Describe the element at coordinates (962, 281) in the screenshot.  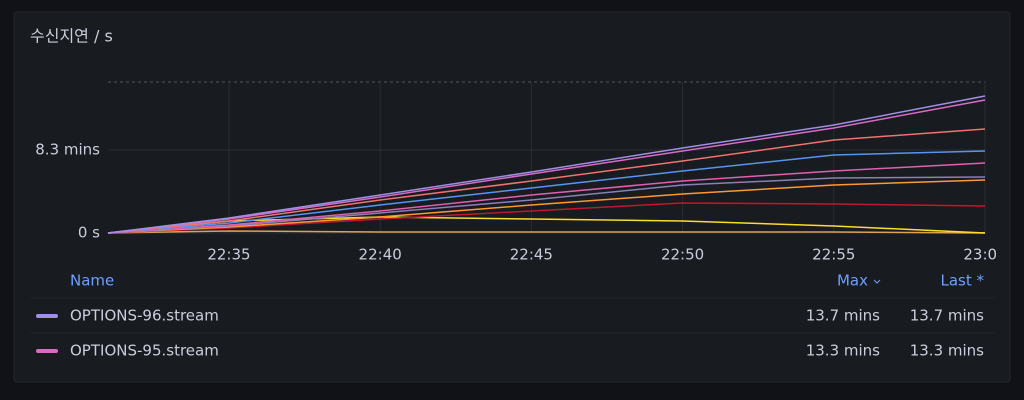
I see `legend-header: Last *` at that location.